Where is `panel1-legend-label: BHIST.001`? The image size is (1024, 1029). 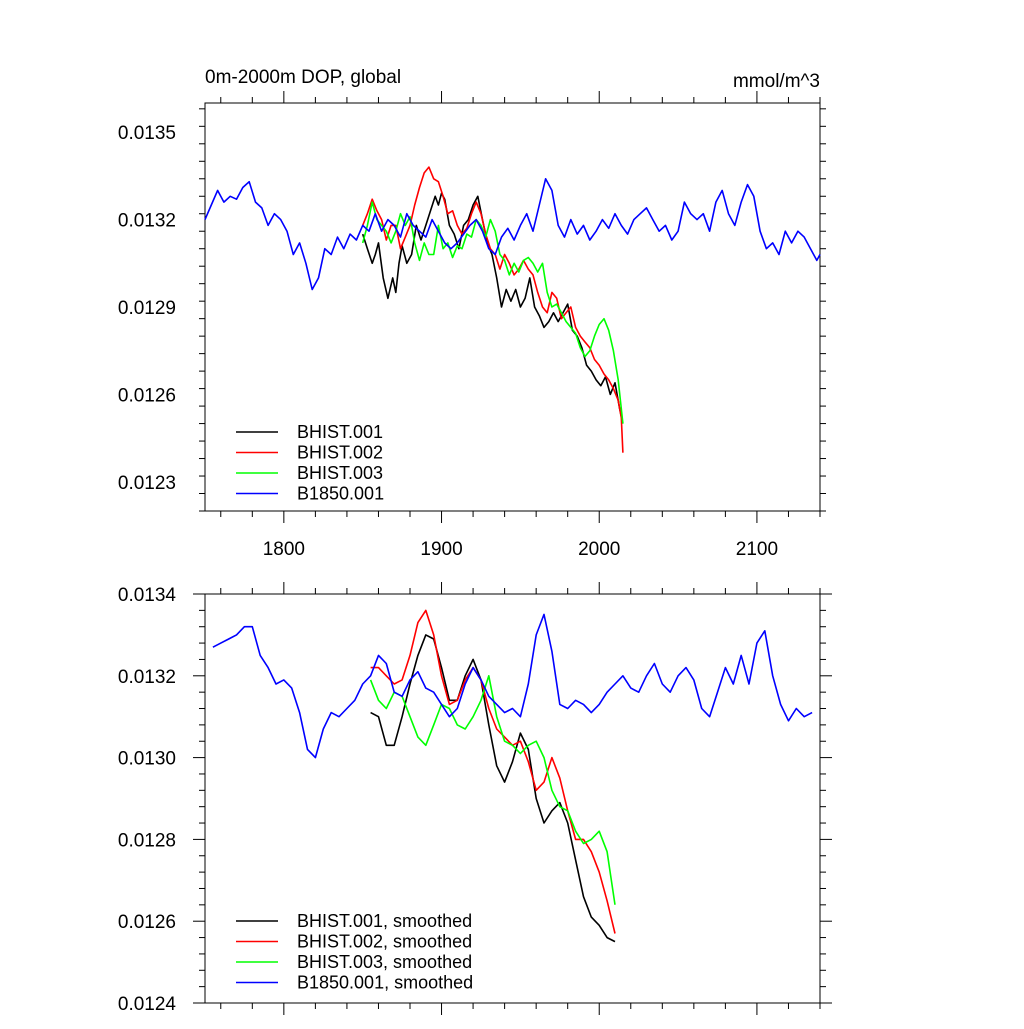 panel1-legend-label: BHIST.001 is located at coordinates (340, 432).